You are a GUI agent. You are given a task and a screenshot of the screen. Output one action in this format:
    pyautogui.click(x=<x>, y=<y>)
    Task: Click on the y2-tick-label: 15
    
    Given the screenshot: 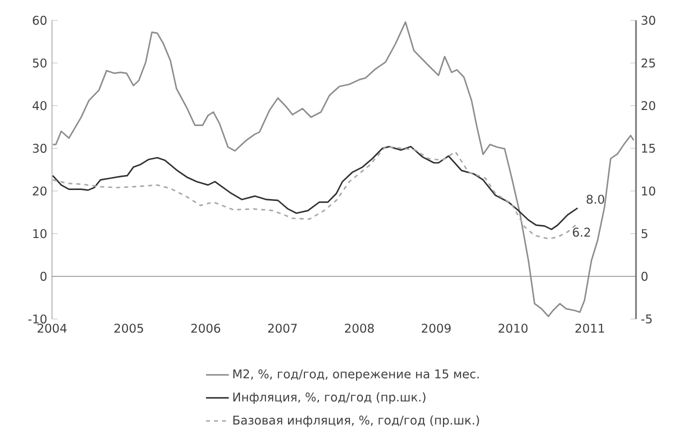 What is the action you would take?
    pyautogui.click(x=648, y=148)
    